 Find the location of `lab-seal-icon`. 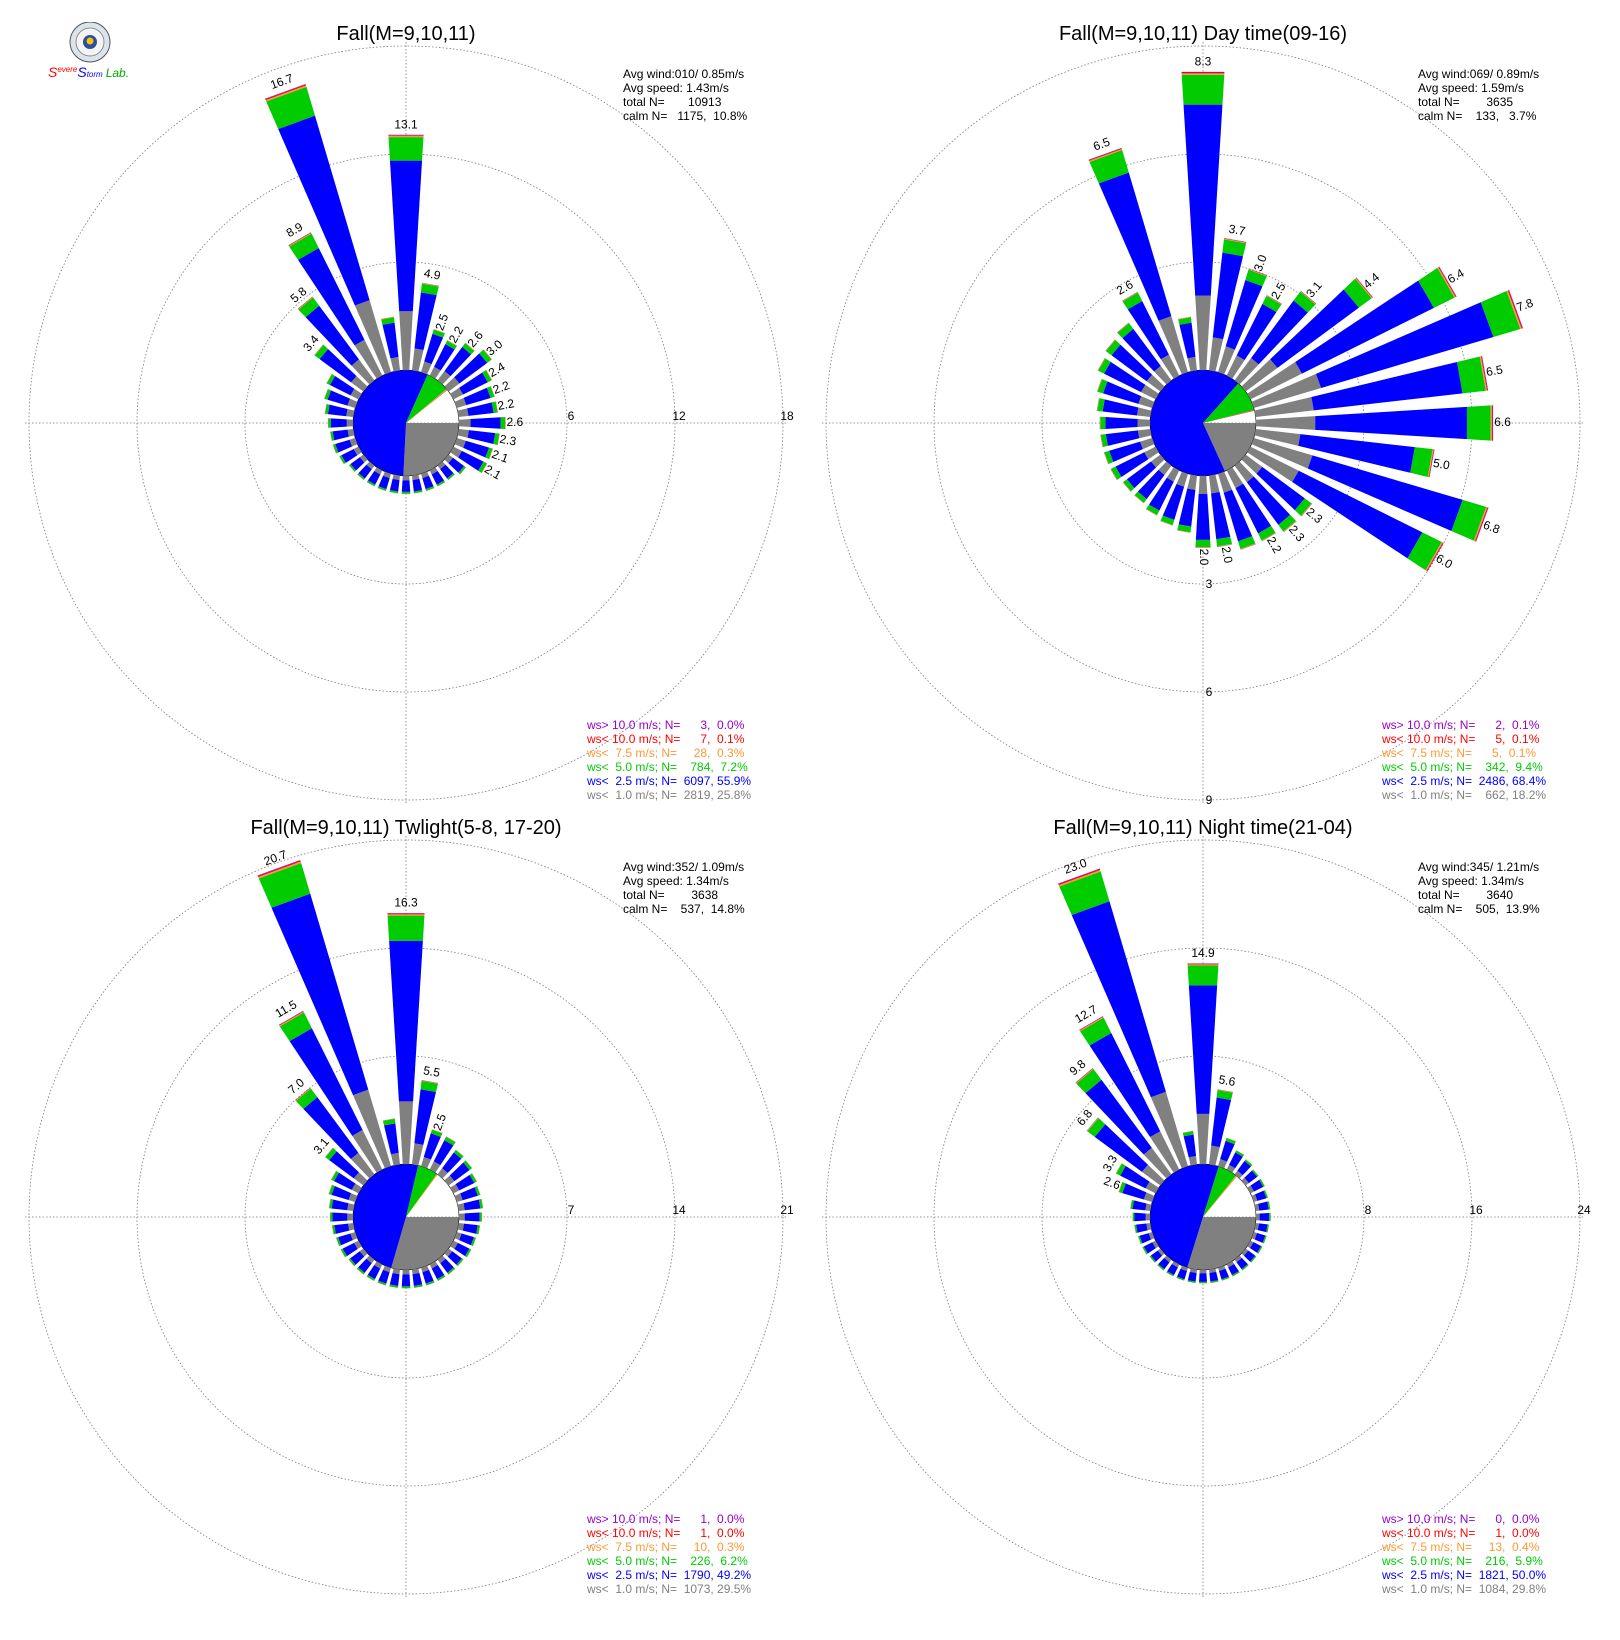

lab-seal-icon is located at coordinates (90, 42).